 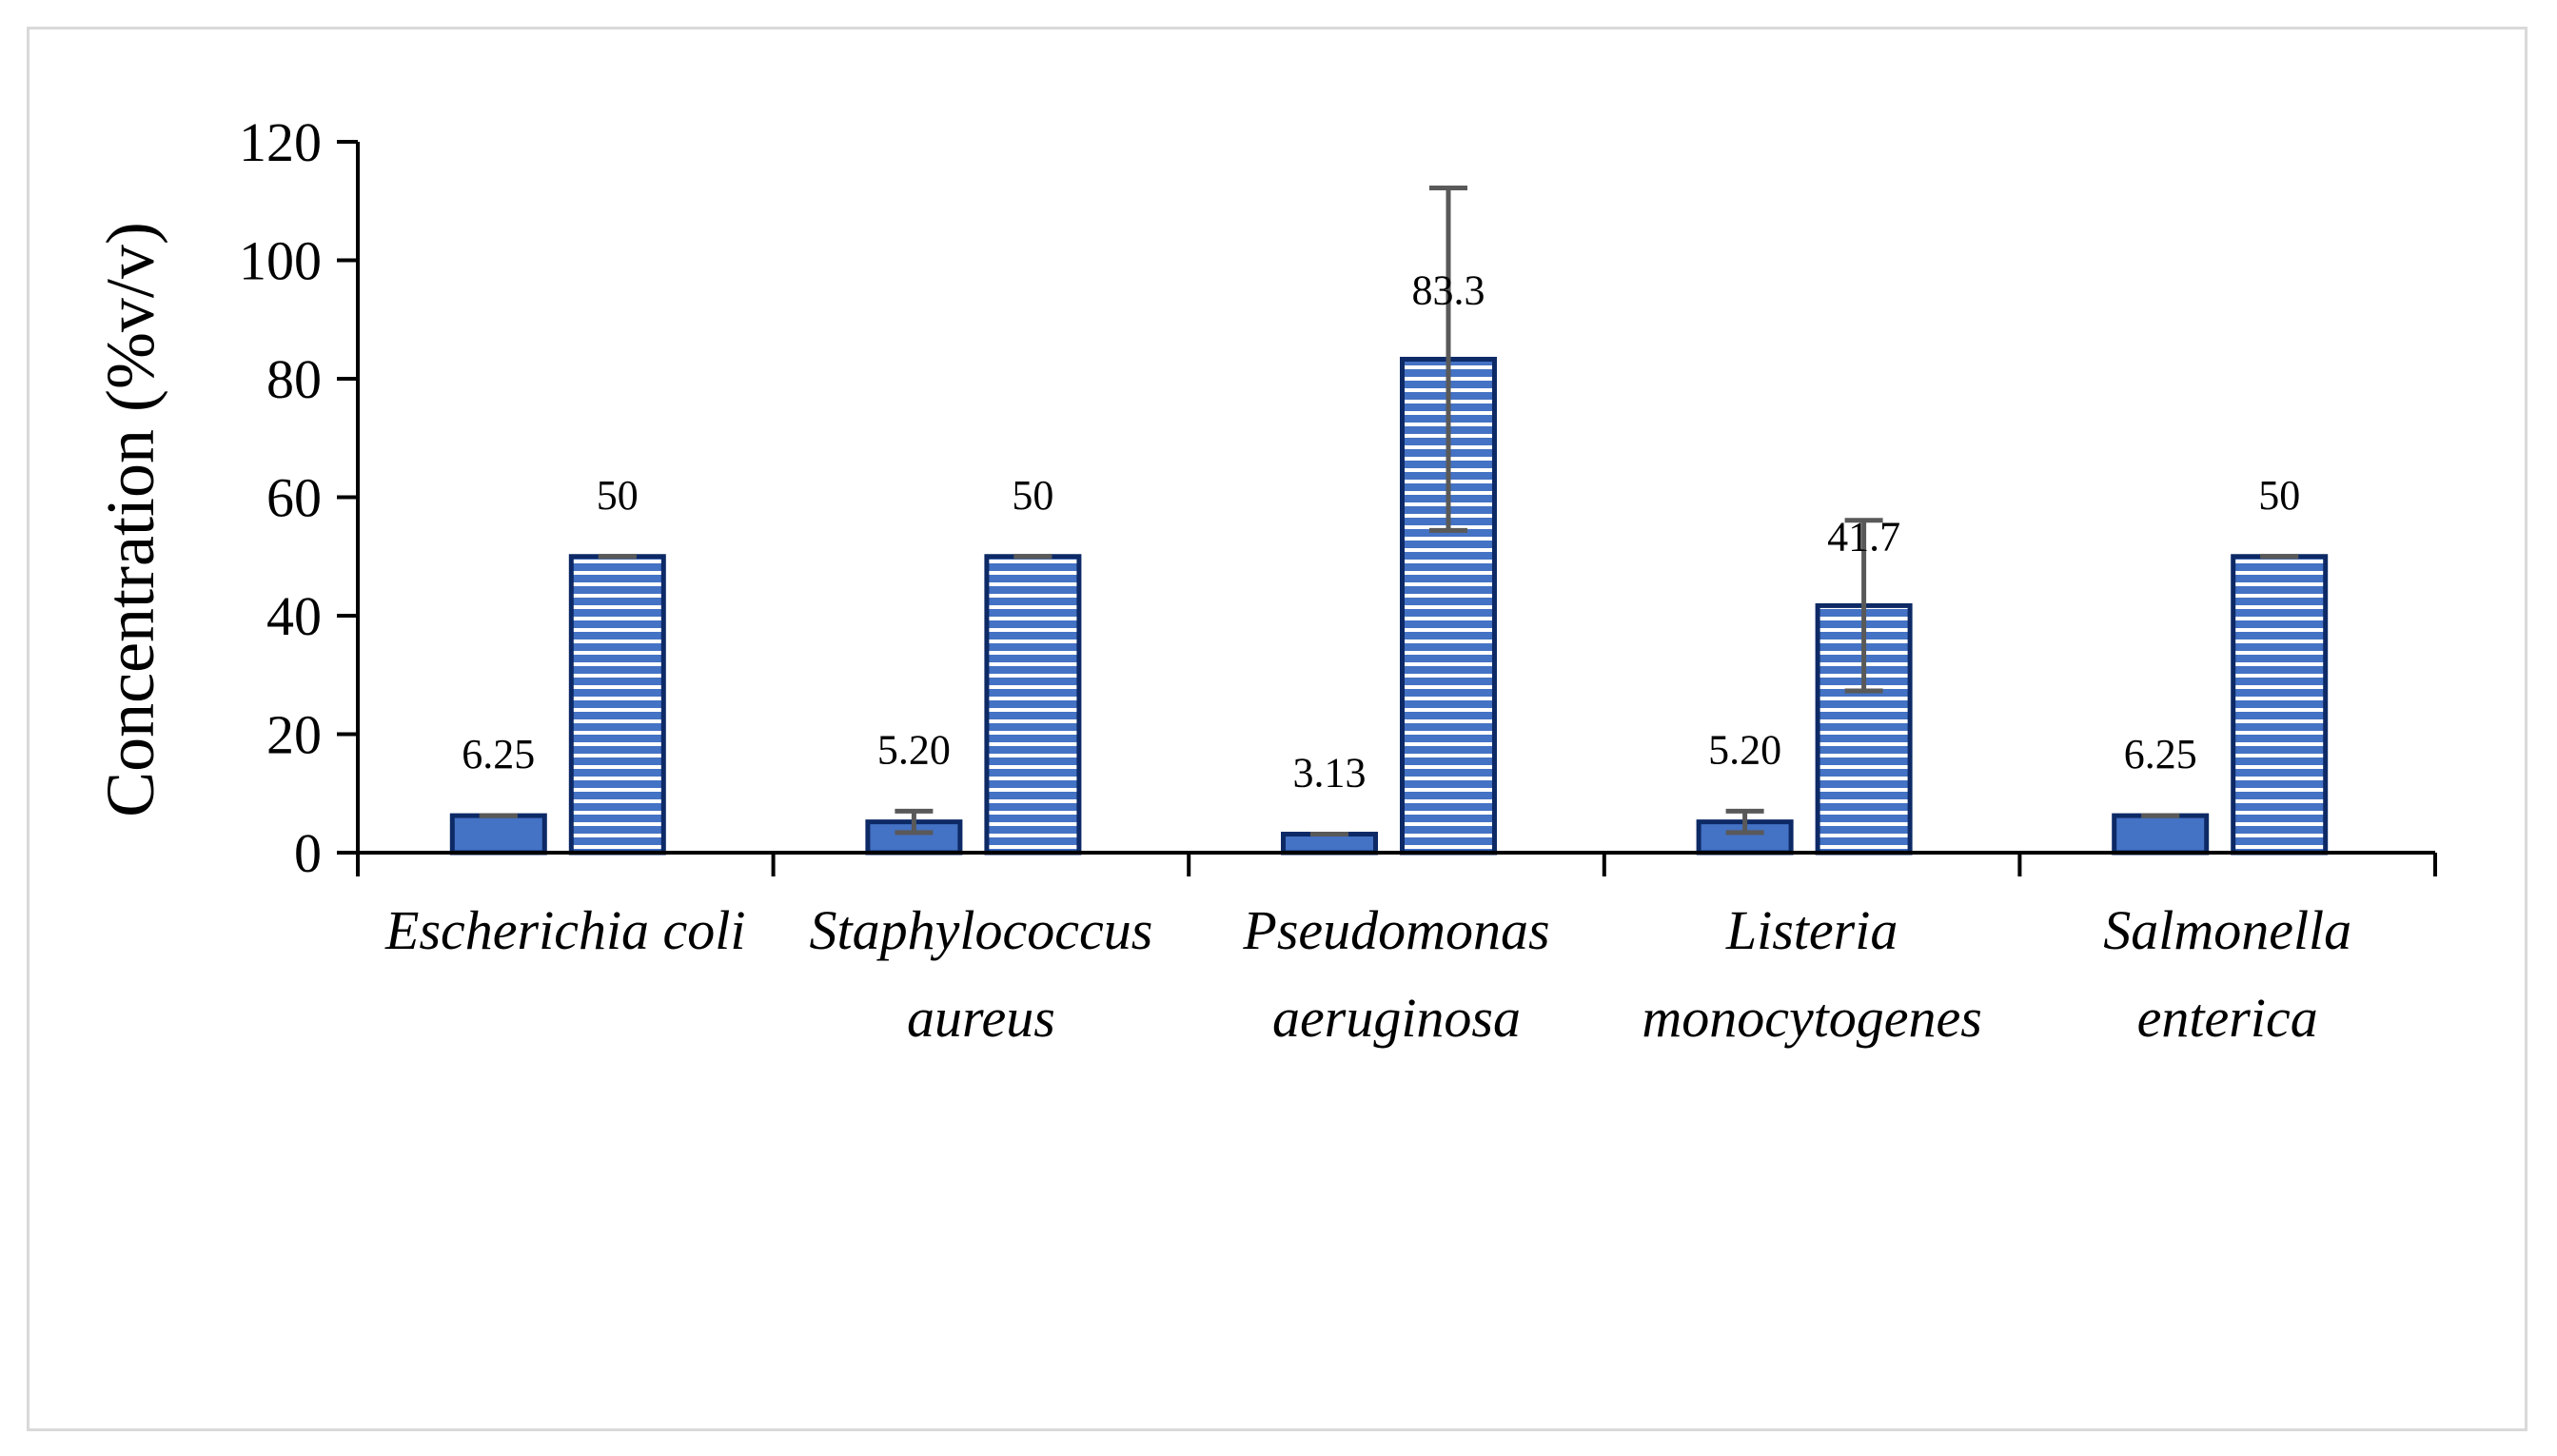 I want to click on x-category-label: aeruginosa, so click(x=1396, y=1018).